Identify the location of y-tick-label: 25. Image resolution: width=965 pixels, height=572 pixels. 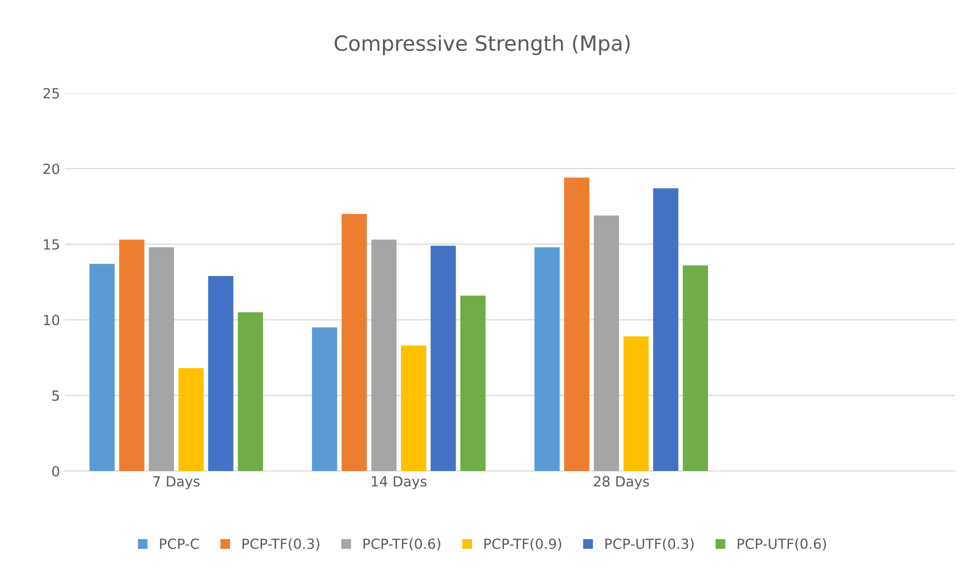
(51, 93).